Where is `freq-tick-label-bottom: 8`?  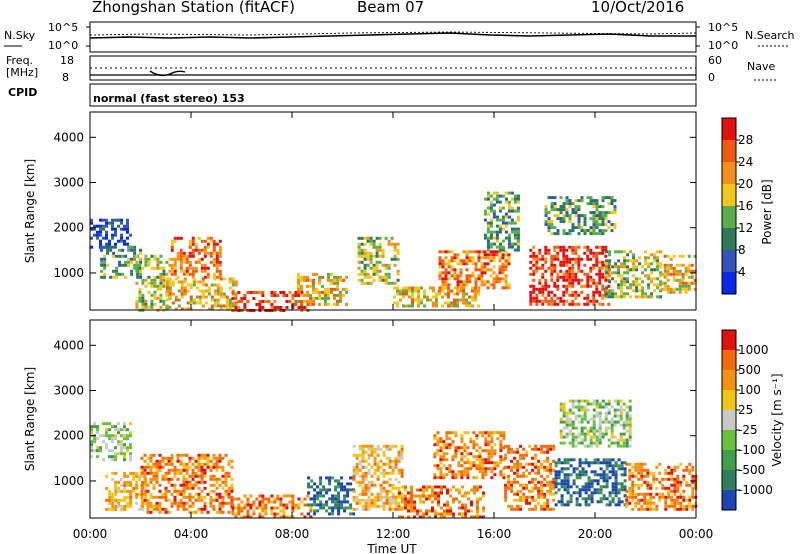
freq-tick-label-bottom: 8 is located at coordinates (65, 77).